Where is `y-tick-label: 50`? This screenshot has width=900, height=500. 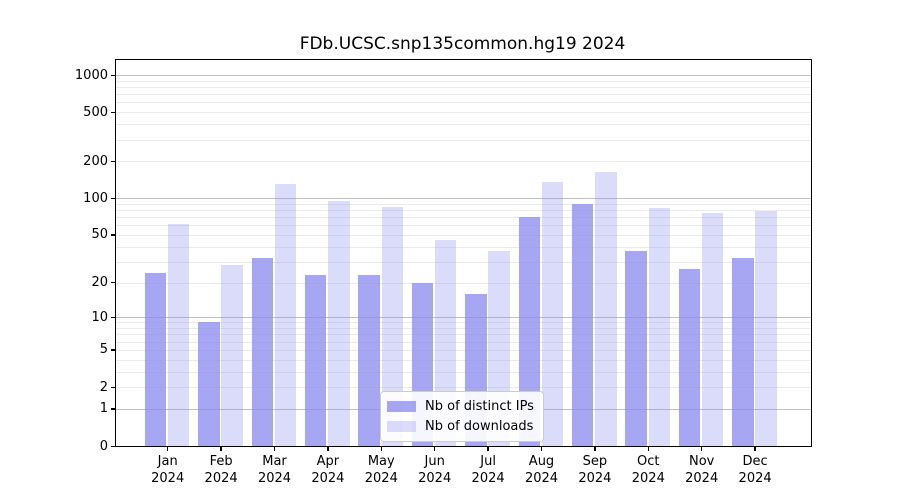
y-tick-label: 50 is located at coordinates (99, 235).